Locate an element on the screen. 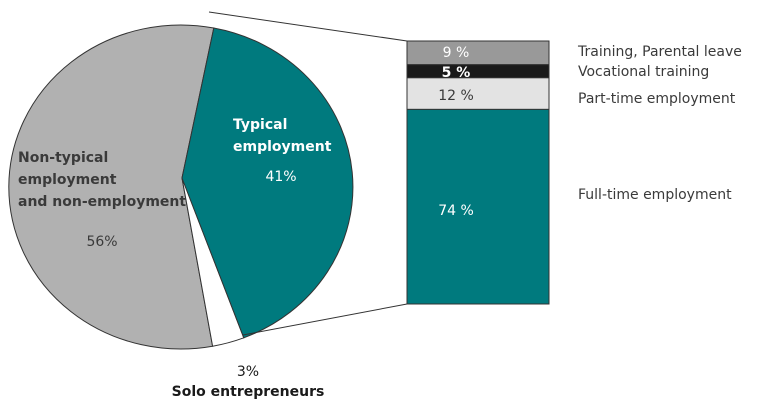 Image resolution: width=762 pixels, height=403 pixels. typical-value: 41% is located at coordinates (280, 177).